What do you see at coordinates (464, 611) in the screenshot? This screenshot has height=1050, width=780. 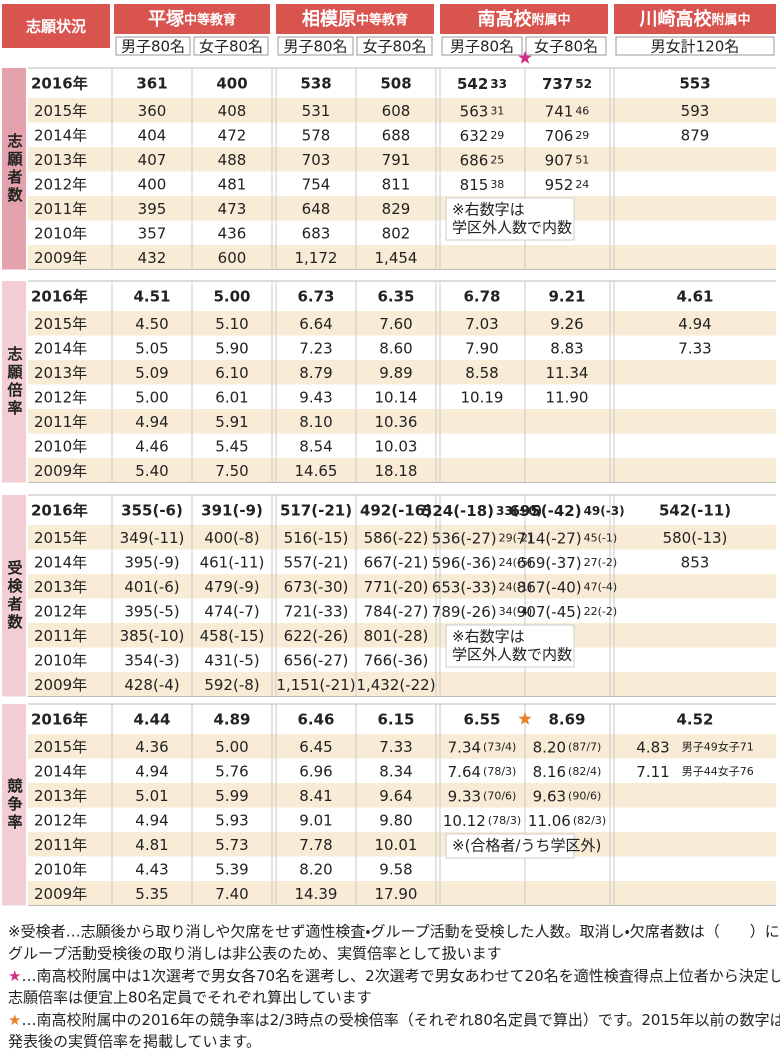 I see `cell-main: 789(-26)` at bounding box center [464, 611].